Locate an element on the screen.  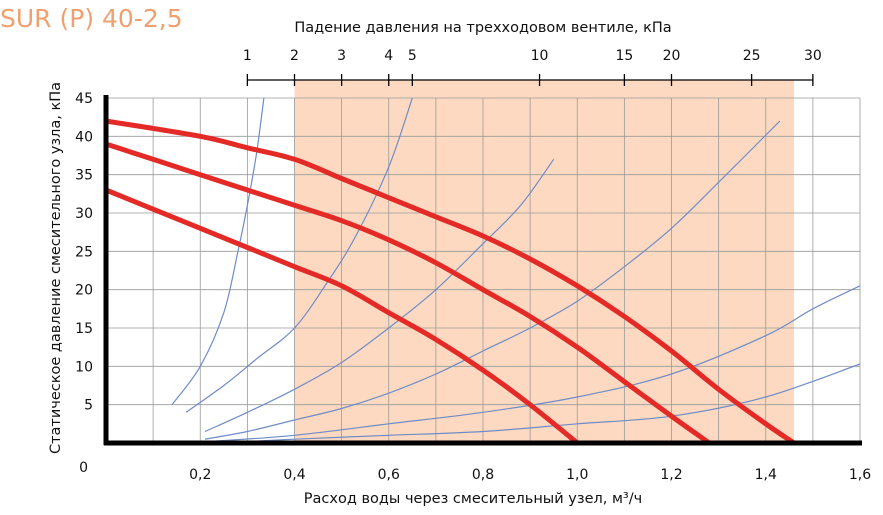
y-tick-label: 0 is located at coordinates (83, 468).